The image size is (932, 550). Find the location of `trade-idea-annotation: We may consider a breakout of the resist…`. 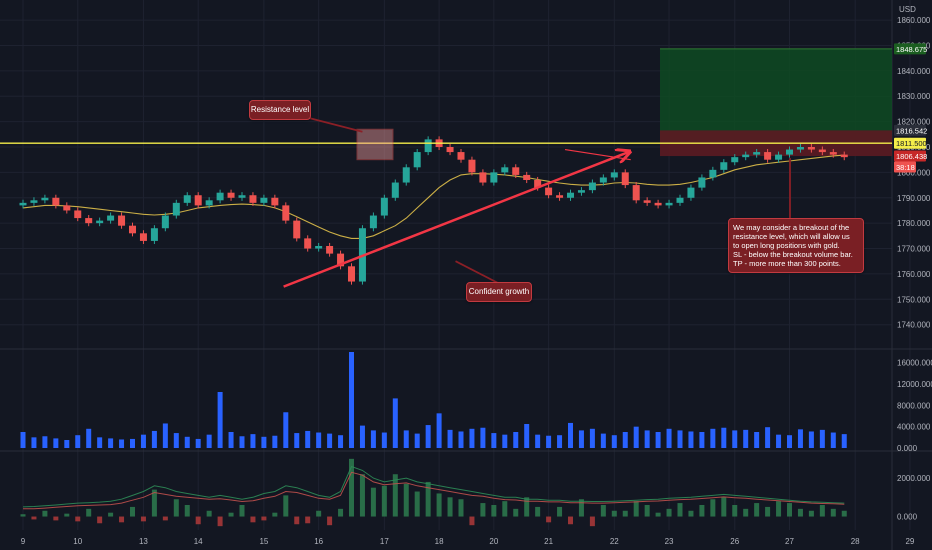

trade-idea-annotation: We may consider a breakout of the resist… is located at coordinates (796, 245).